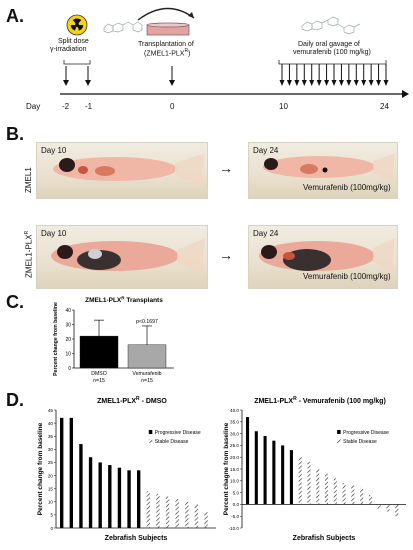  I want to click on tick-label: -2, so click(66, 106).